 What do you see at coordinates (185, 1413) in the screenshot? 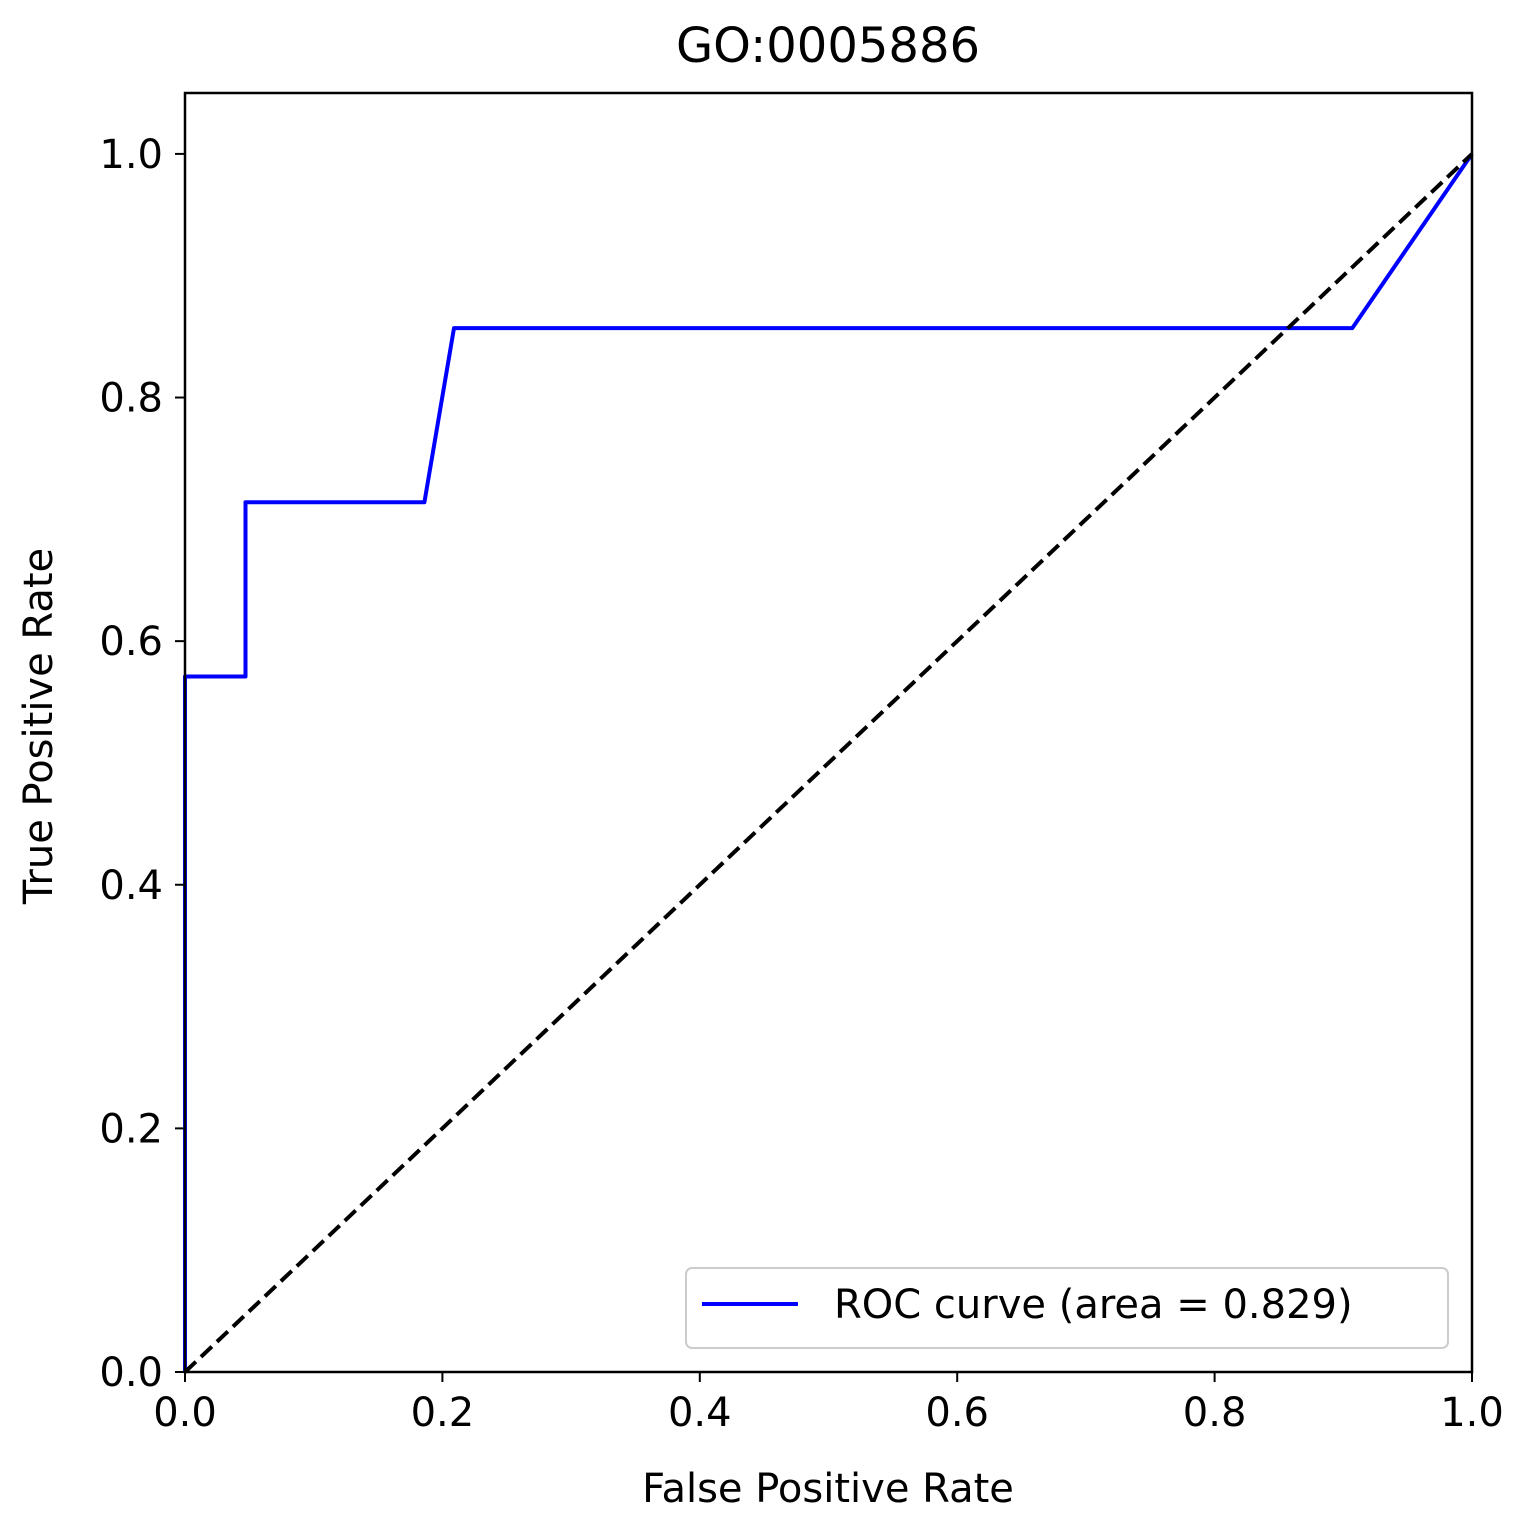
I see `x-tick-label: 0.0` at bounding box center [185, 1413].